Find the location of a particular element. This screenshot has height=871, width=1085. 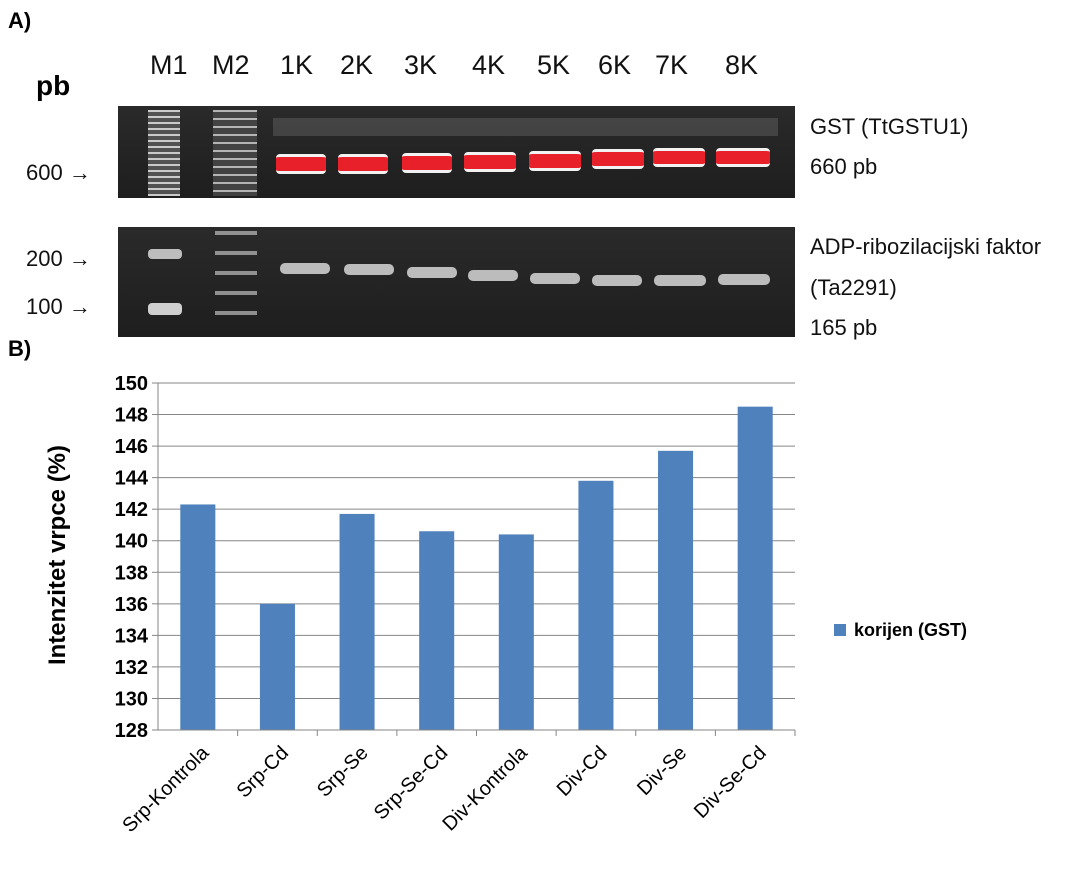

legend-swatch is located at coordinates (840, 630).